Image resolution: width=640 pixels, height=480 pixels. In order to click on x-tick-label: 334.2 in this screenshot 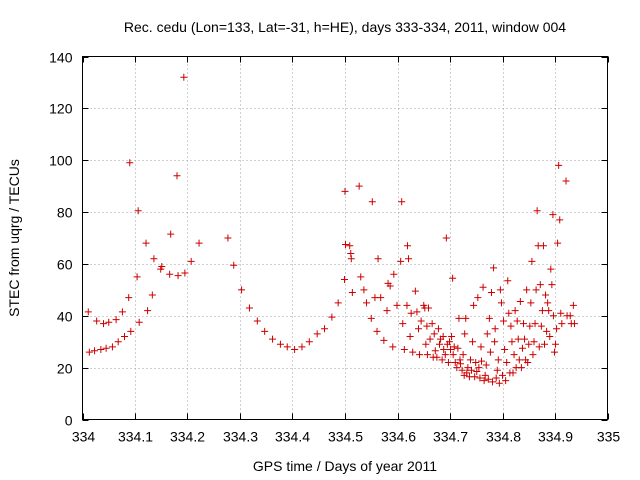, I will do `click(187, 437)`.